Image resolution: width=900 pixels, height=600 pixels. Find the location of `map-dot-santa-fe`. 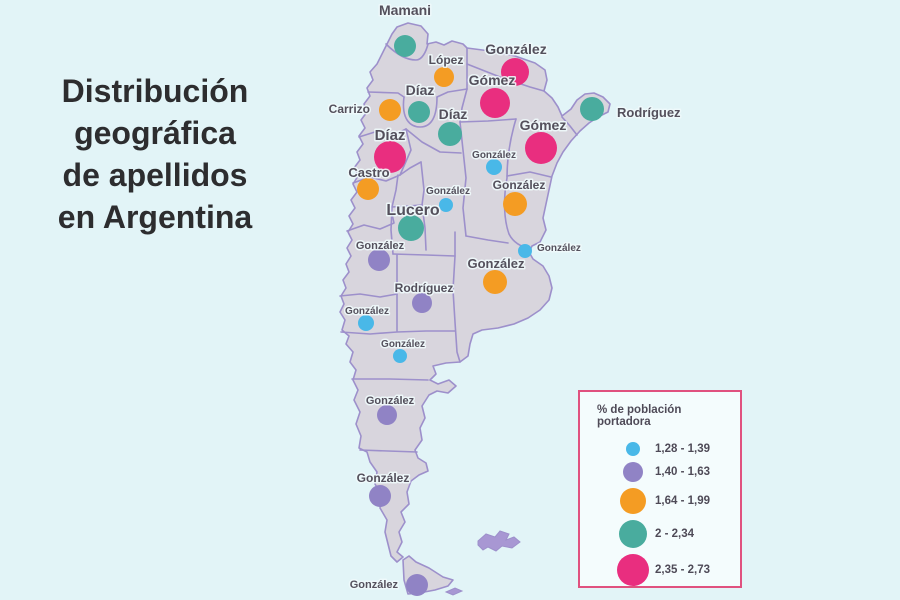

map-dot-santa-fe is located at coordinates (494, 167).